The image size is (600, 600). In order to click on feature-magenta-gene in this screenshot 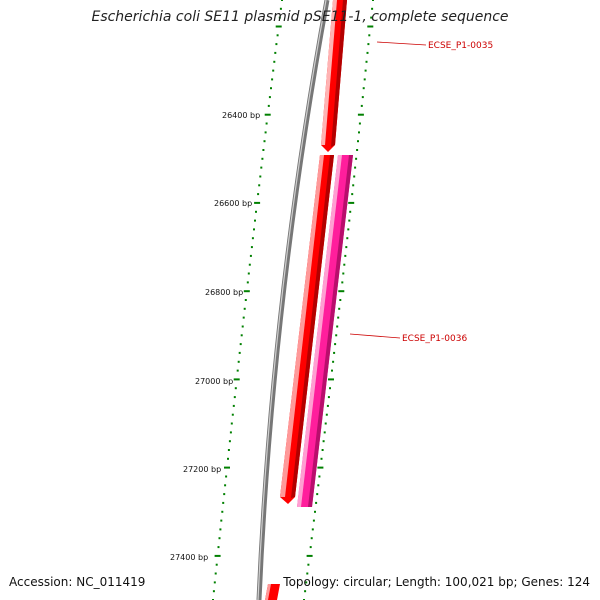, I will do `click(325, 331)`.